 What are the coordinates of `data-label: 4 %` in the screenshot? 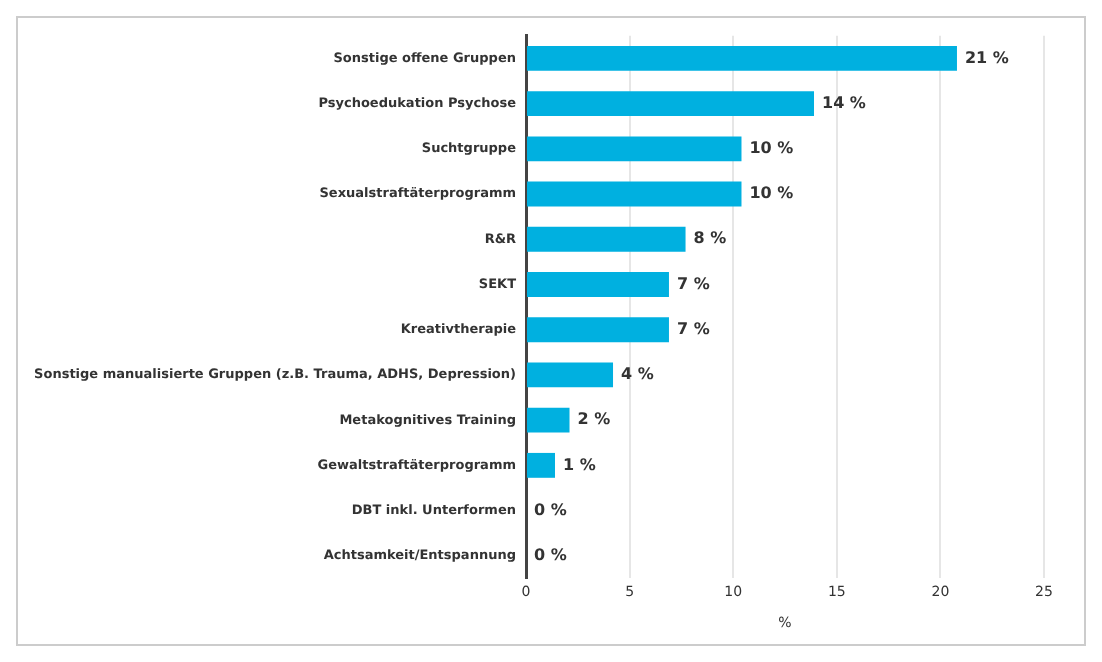 It's located at (637, 374).